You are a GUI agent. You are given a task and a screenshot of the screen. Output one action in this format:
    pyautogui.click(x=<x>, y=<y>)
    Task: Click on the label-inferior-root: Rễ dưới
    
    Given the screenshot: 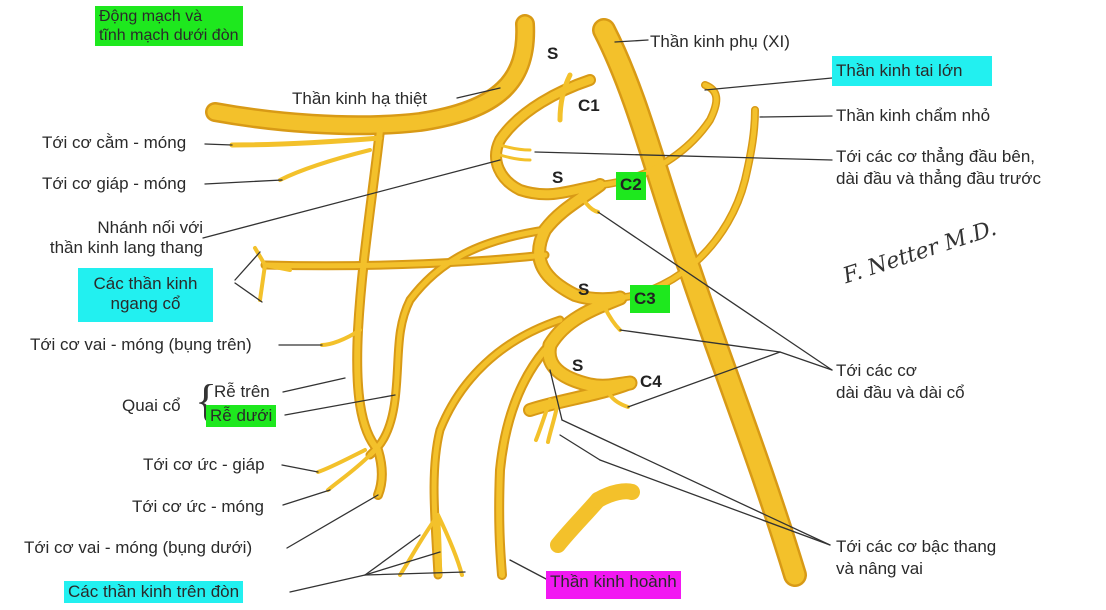 What is the action you would take?
    pyautogui.click(x=241, y=416)
    